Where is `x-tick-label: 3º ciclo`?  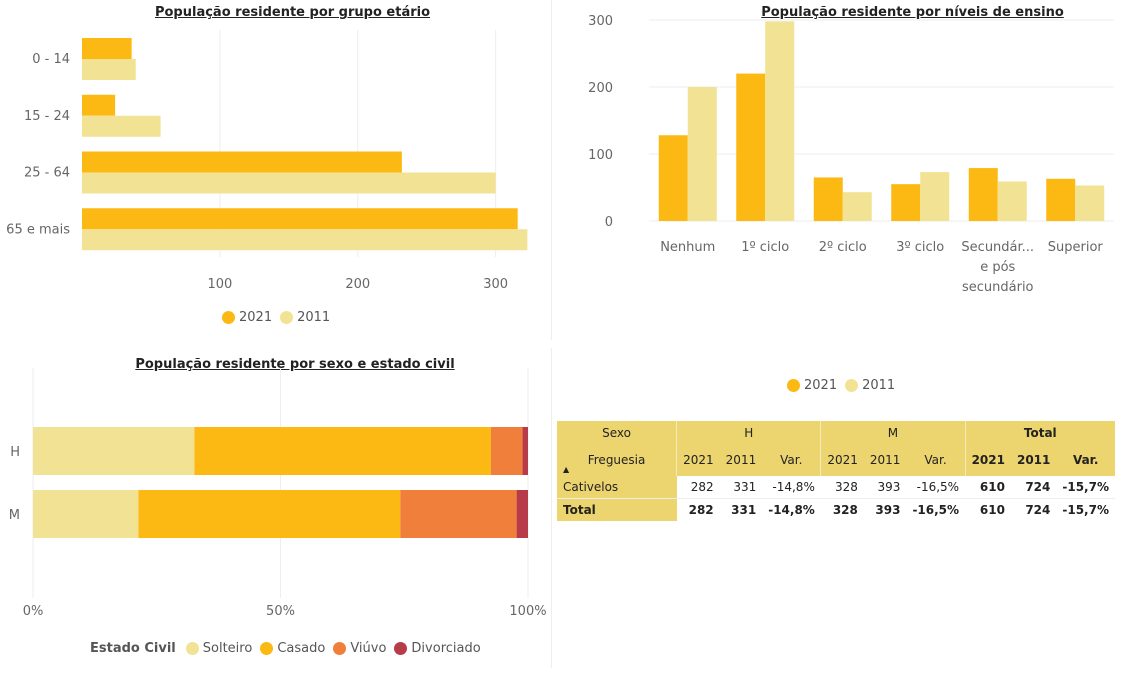
x-tick-label: 3º ciclo is located at coordinates (920, 247).